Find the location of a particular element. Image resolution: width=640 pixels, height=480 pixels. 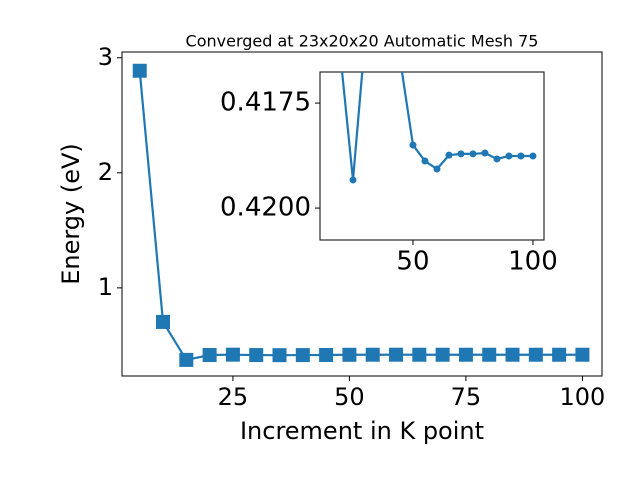

x-tick-label: 25 is located at coordinates (233, 397).